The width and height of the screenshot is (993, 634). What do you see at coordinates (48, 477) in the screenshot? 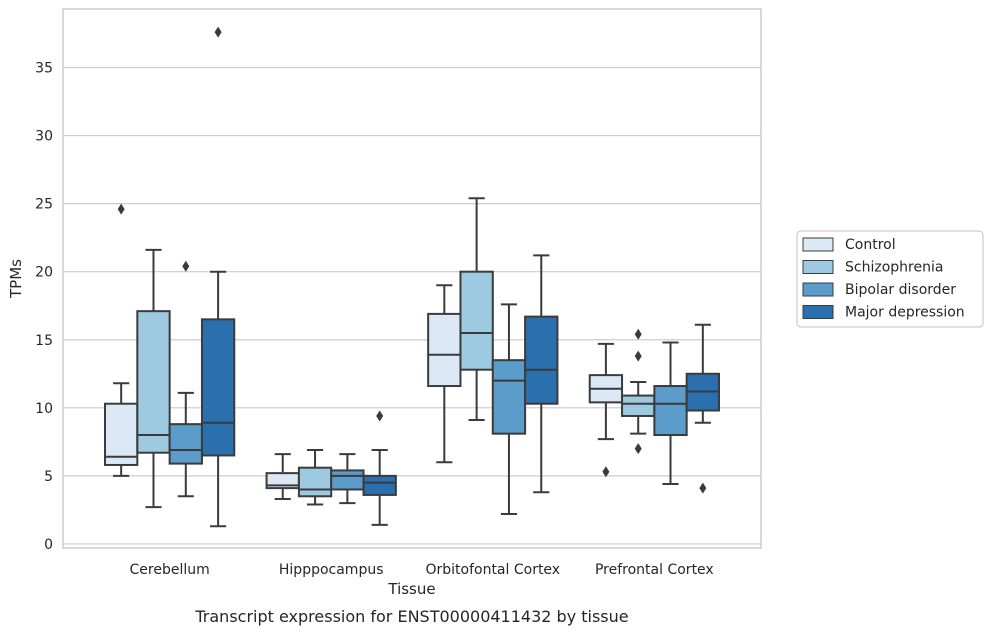
I see `y-tick-label: 5` at bounding box center [48, 477].